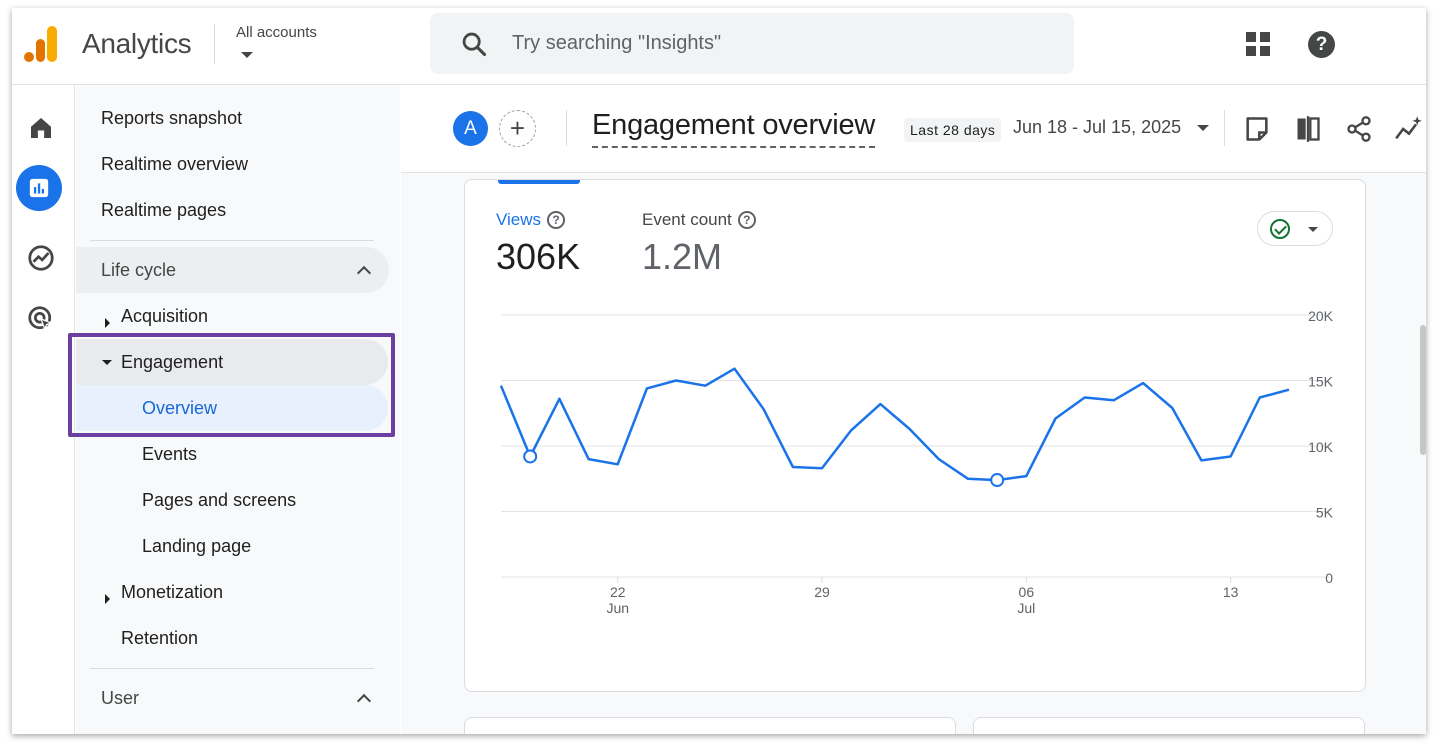 This screenshot has height=749, width=1438. Describe the element at coordinates (1257, 129) in the screenshot. I see `notes-icon` at that location.